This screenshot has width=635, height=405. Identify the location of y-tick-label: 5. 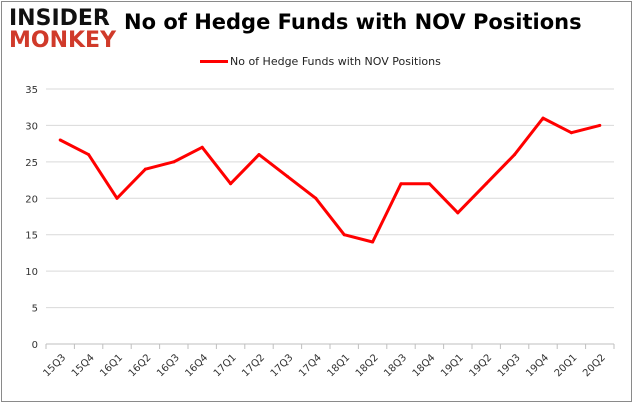
(35, 309).